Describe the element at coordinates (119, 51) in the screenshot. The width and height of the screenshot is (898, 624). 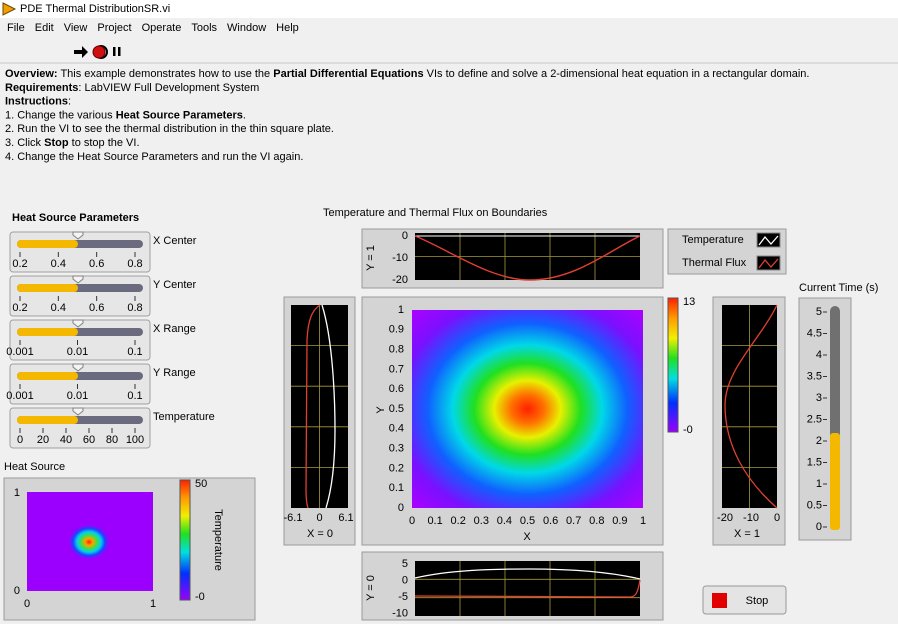
I see `pause-button-bar` at that location.